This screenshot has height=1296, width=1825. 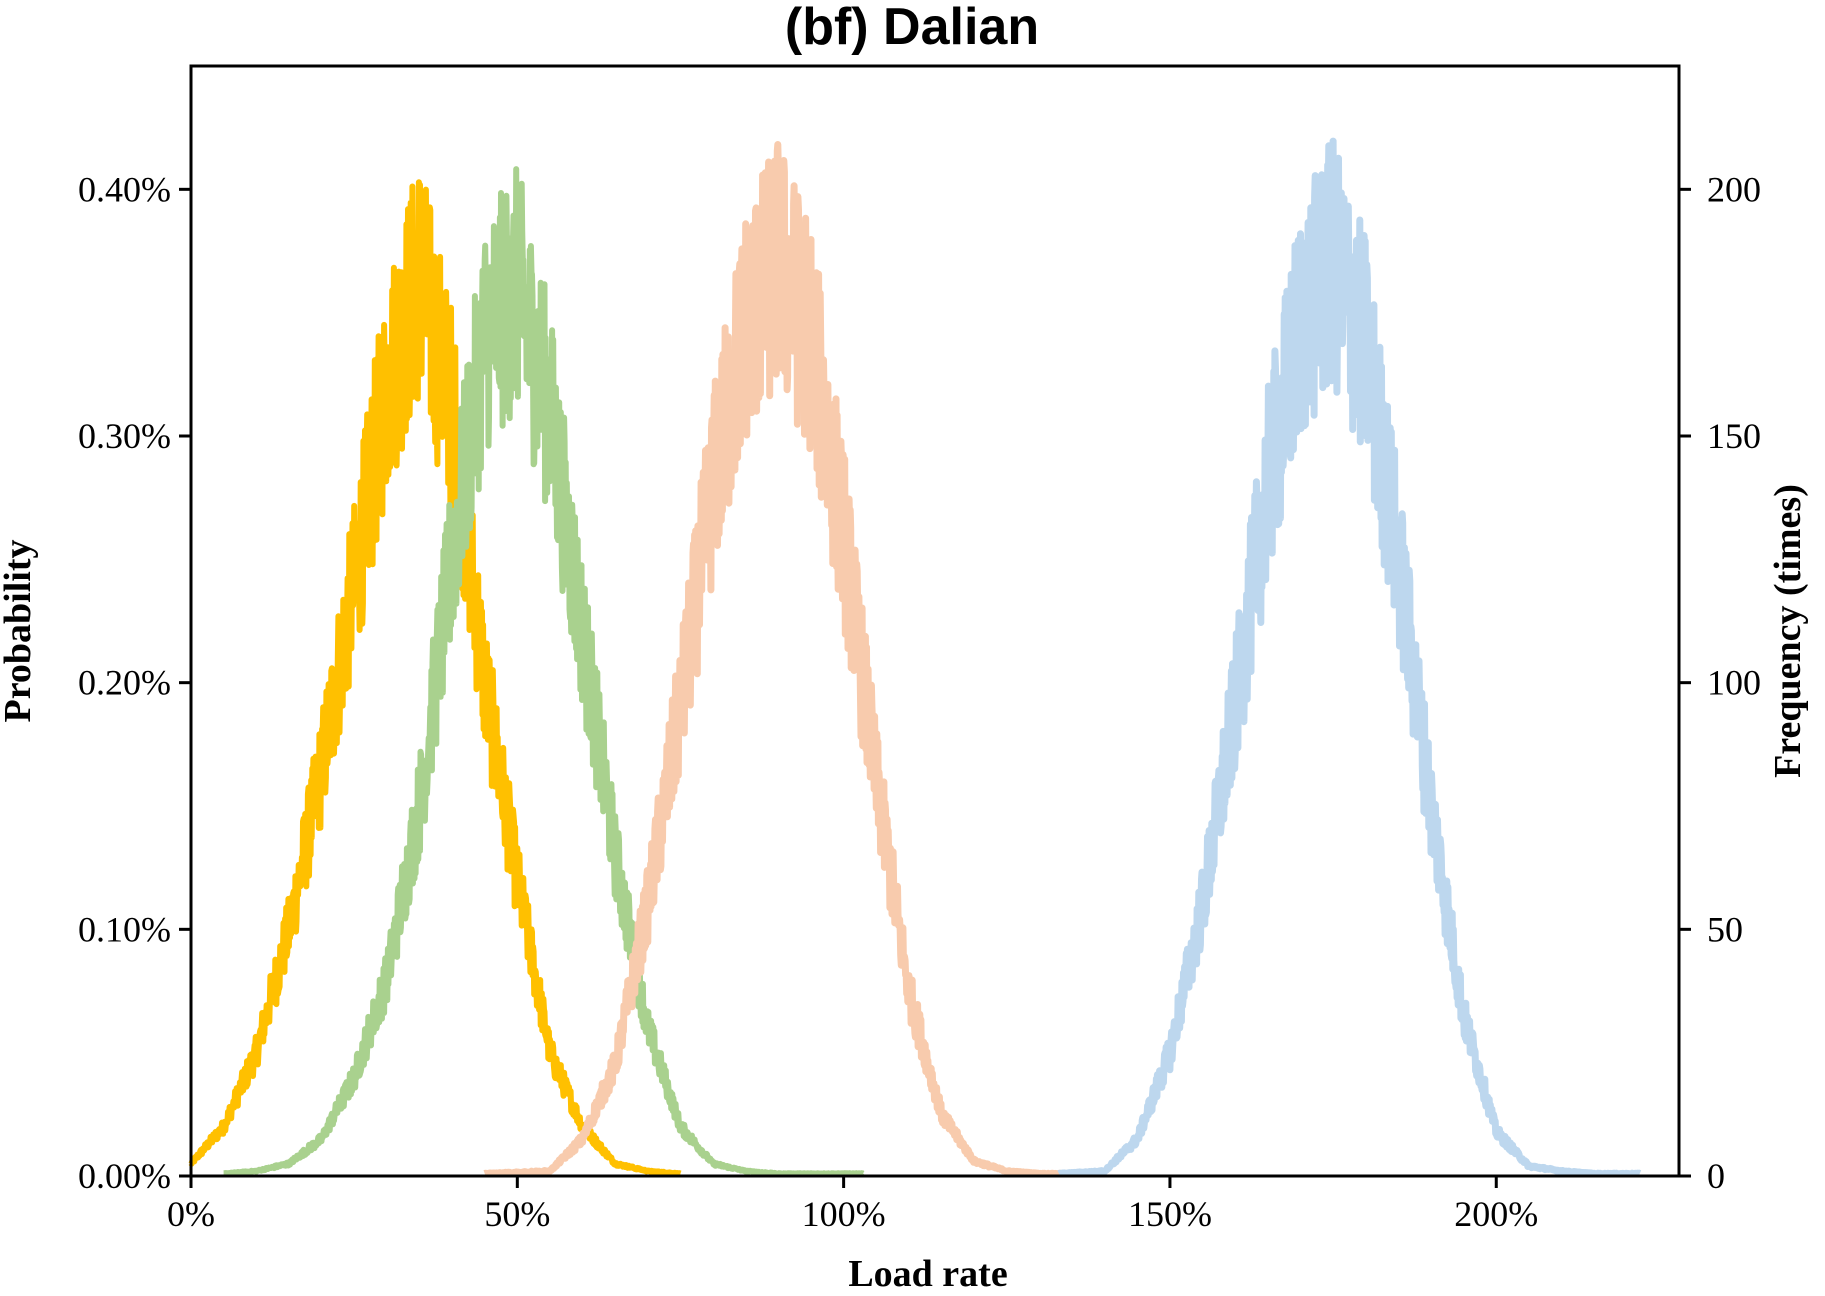 What do you see at coordinates (191, 1214) in the screenshot?
I see `x-tick-label: 0%` at bounding box center [191, 1214].